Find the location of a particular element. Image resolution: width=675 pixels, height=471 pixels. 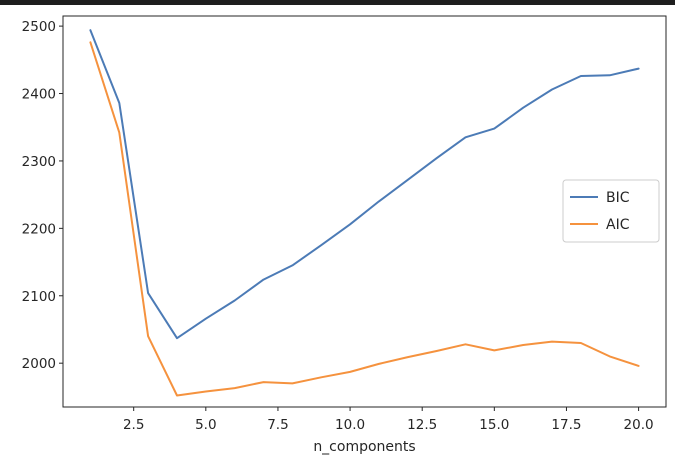

legend: BIC AIC is located at coordinates (611, 211).